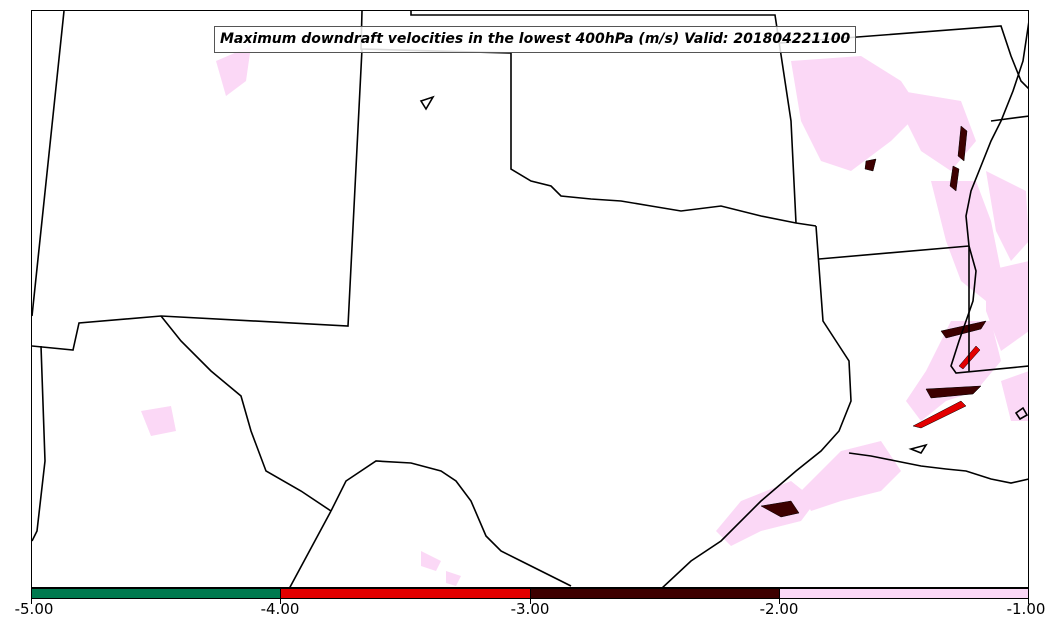 This screenshot has width=1060, height=633. I want to click on colorbar-label-5: -1.00, so click(1026, 609).